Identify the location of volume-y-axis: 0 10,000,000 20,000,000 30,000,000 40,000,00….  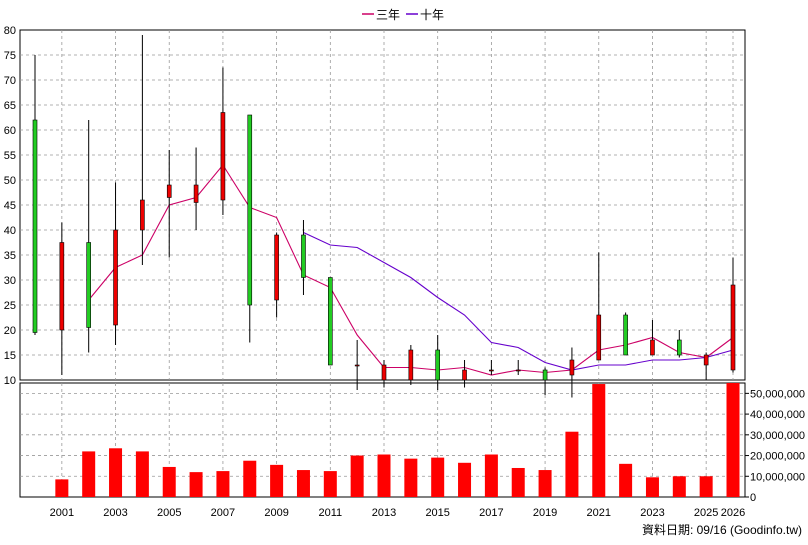
(775, 446).